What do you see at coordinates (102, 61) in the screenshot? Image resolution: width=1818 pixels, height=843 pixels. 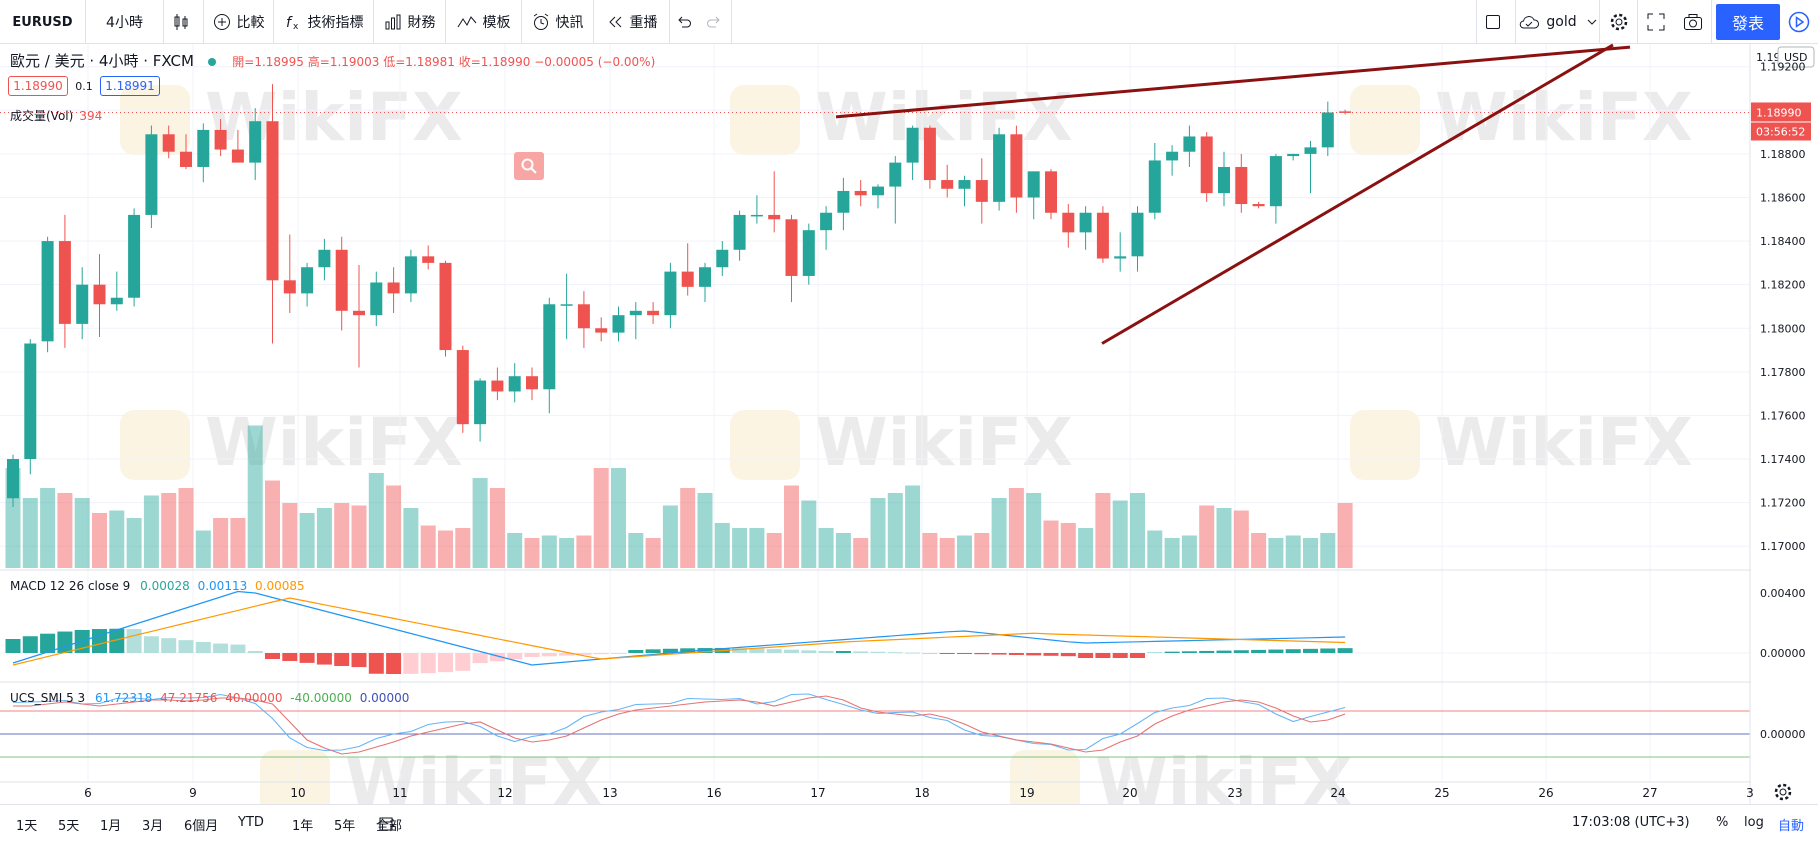 I see `legend-symbol: 歐元 / 美元 · 4小時 · FXCM` at bounding box center [102, 61].